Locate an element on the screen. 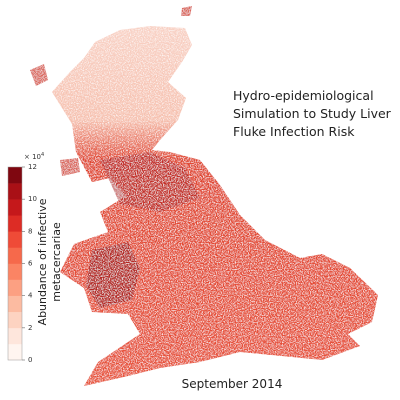 The width and height of the screenshot is (400, 400). title-line: Simulation to Study Liver is located at coordinates (312, 113).